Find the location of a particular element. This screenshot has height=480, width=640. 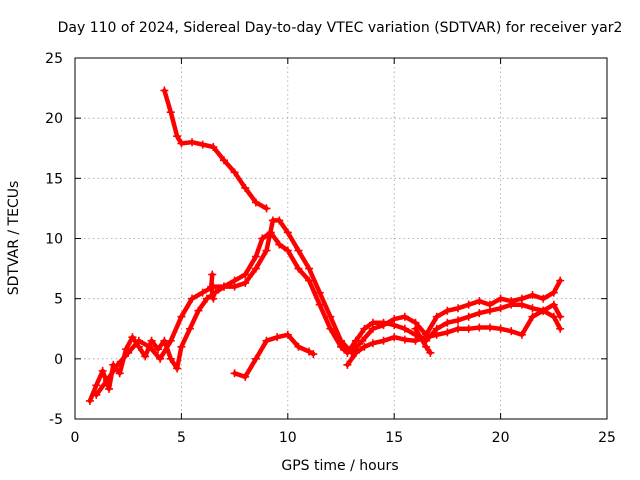

x-axis-label: GPS time / hours is located at coordinates (339, 466).